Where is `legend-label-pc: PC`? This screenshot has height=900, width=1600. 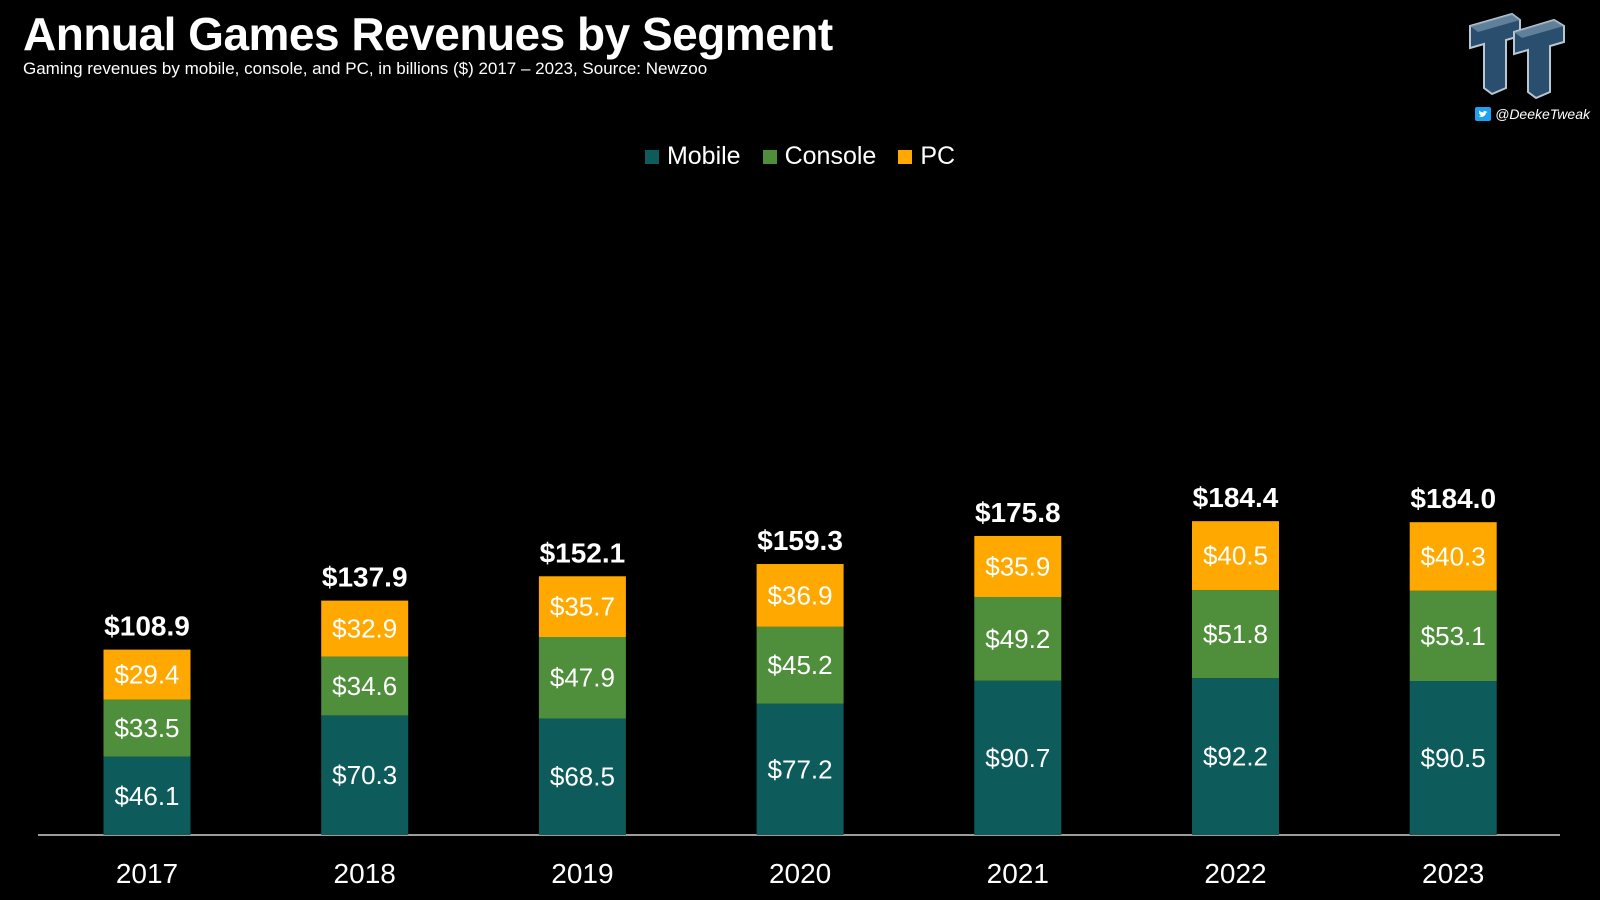 legend-label-pc: PC is located at coordinates (938, 156).